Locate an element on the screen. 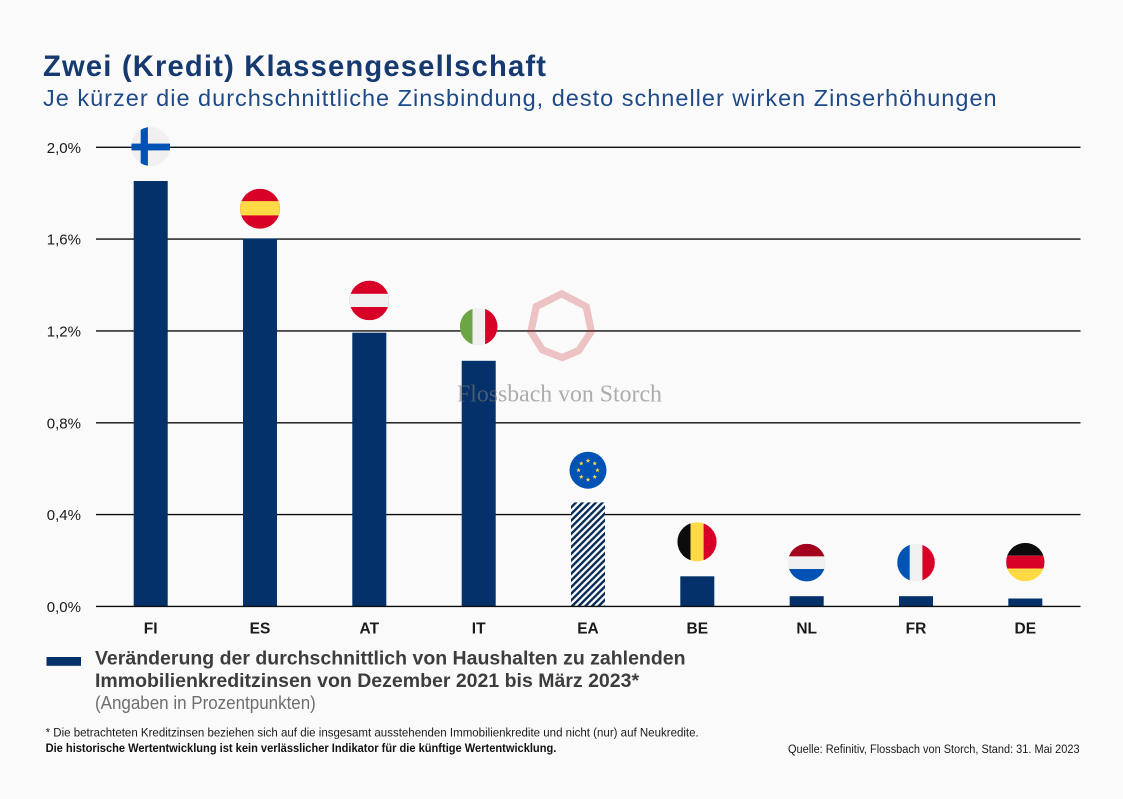  svg-text: (Angaben in Prozentpunkten) is located at coordinates (205, 702).